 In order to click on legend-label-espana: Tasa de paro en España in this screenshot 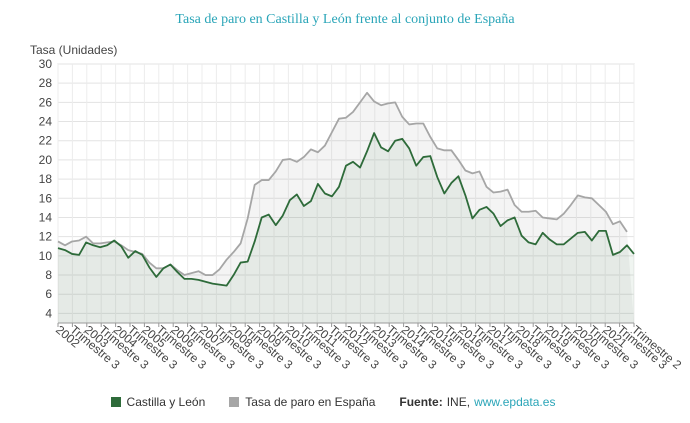, I will do `click(310, 402)`.